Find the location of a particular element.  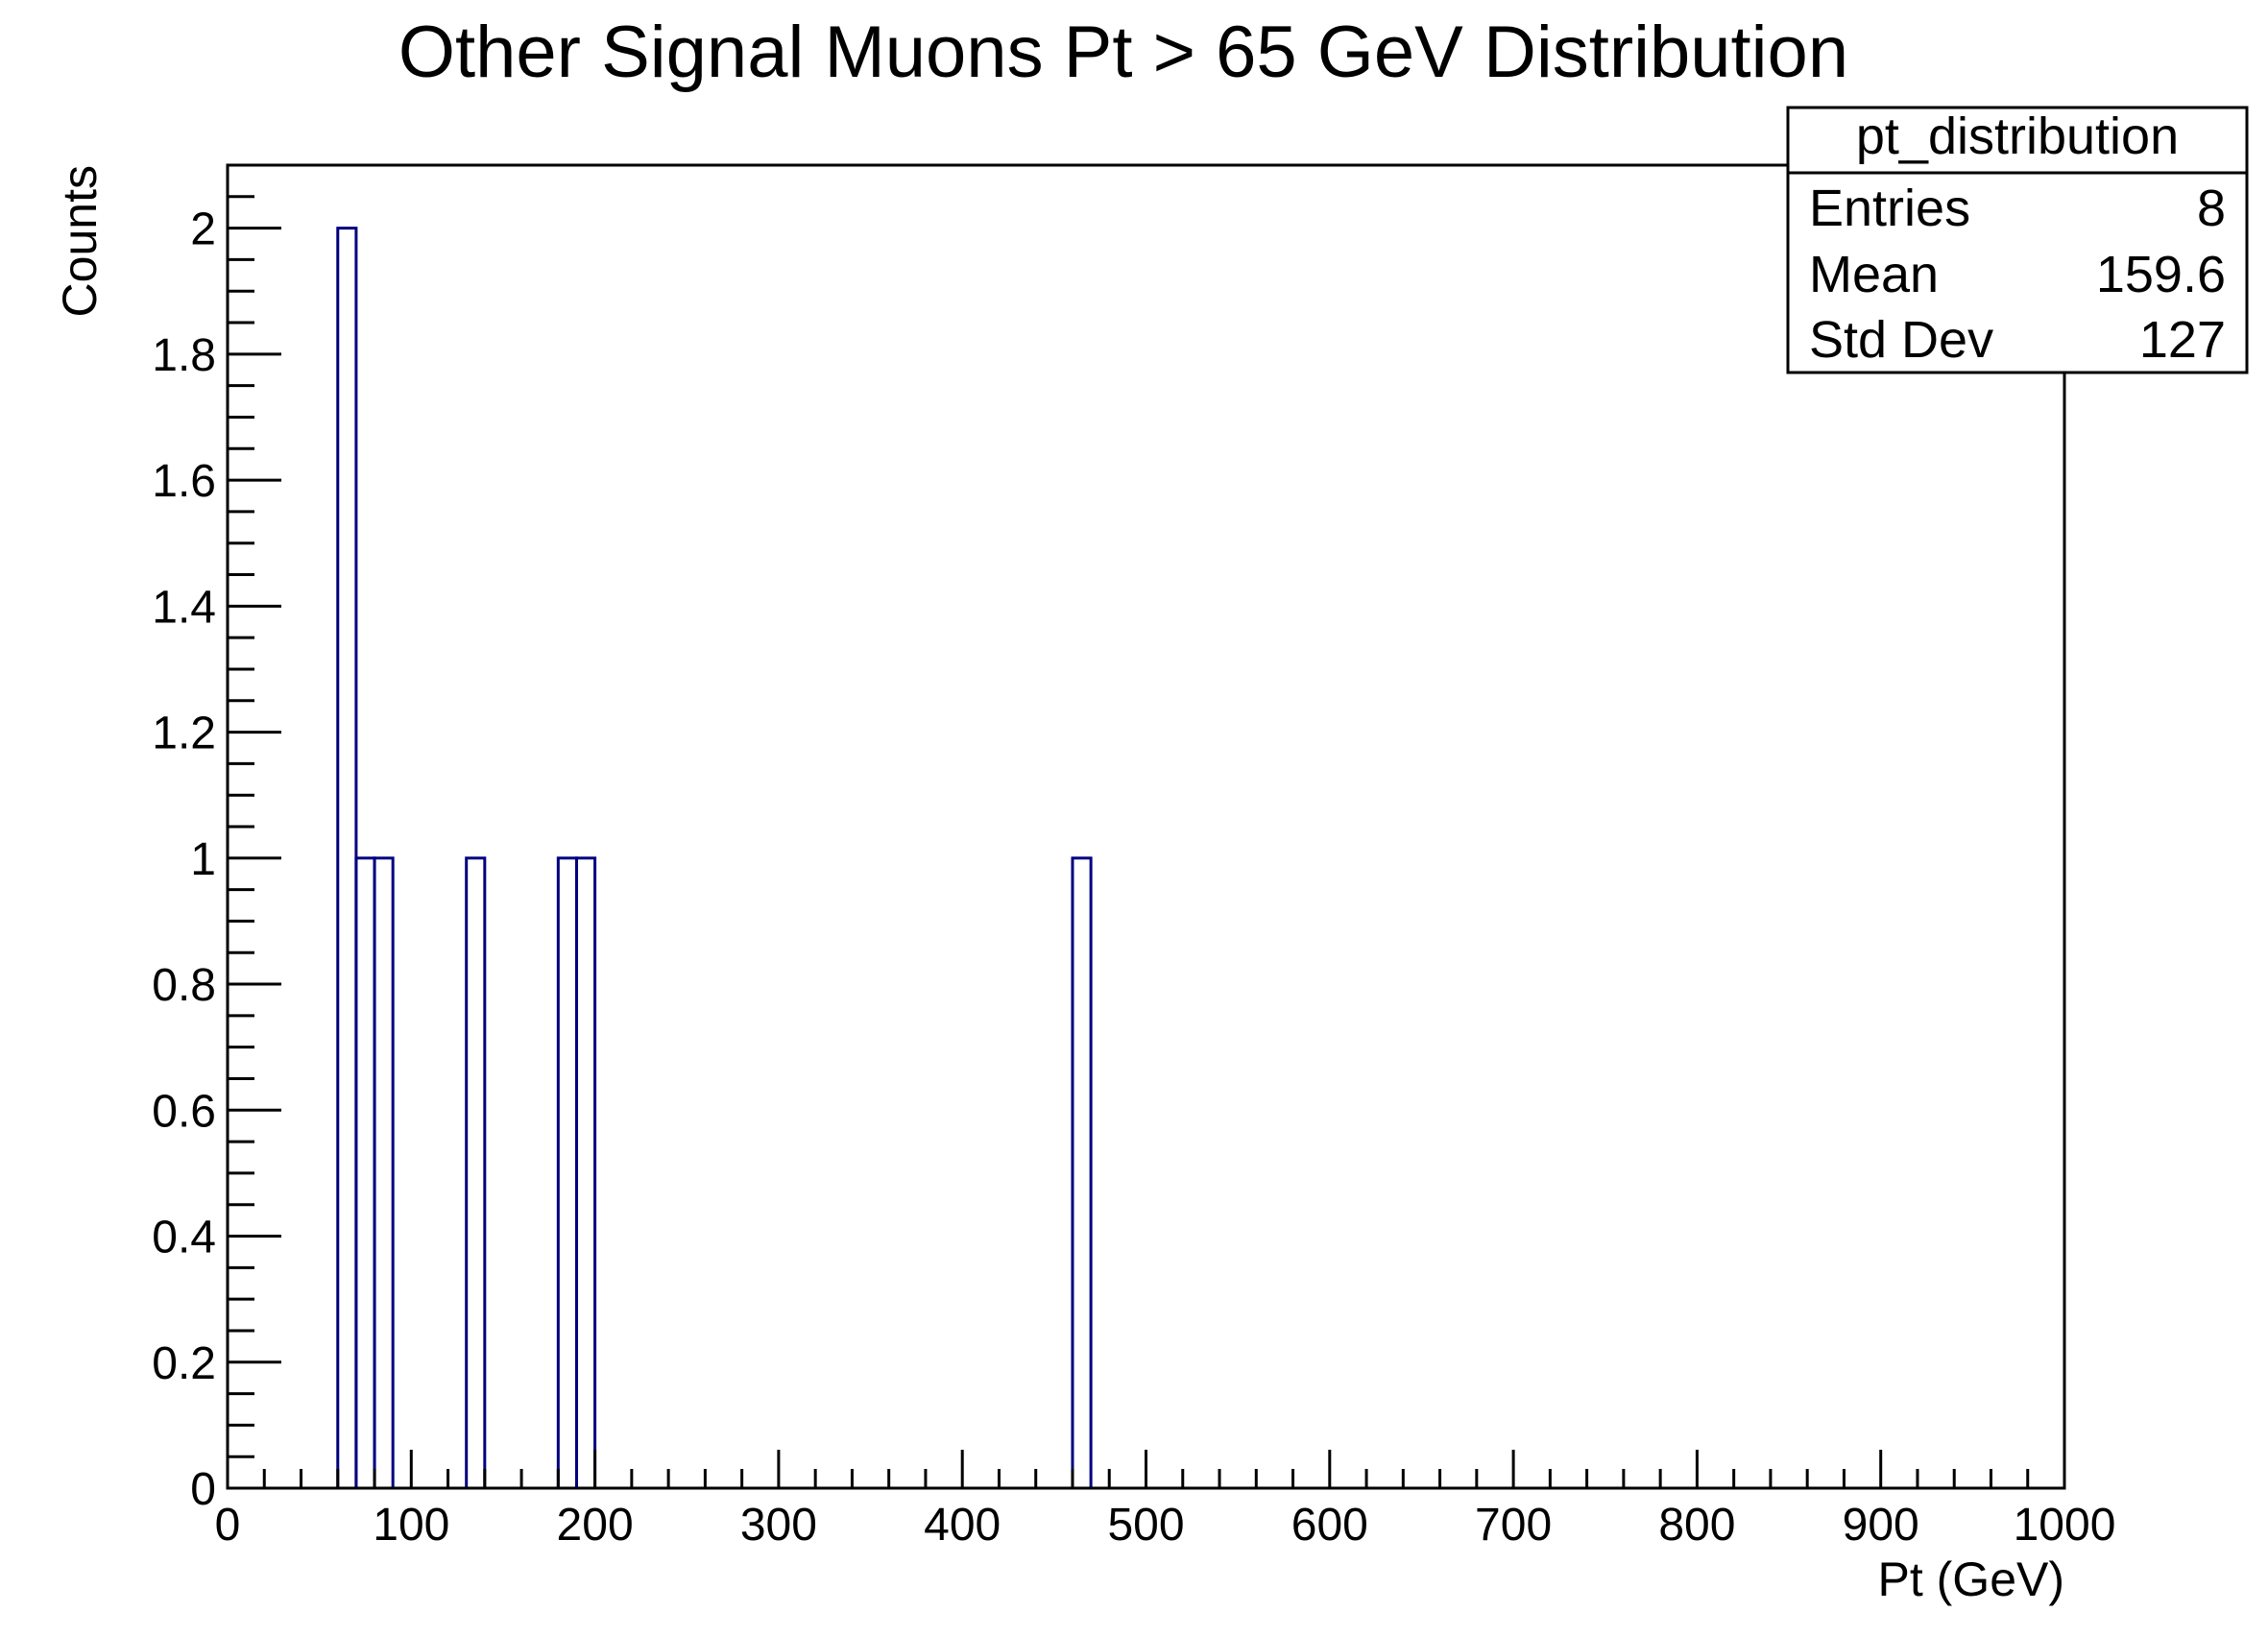

y-tick-label: 2 is located at coordinates (203, 229).